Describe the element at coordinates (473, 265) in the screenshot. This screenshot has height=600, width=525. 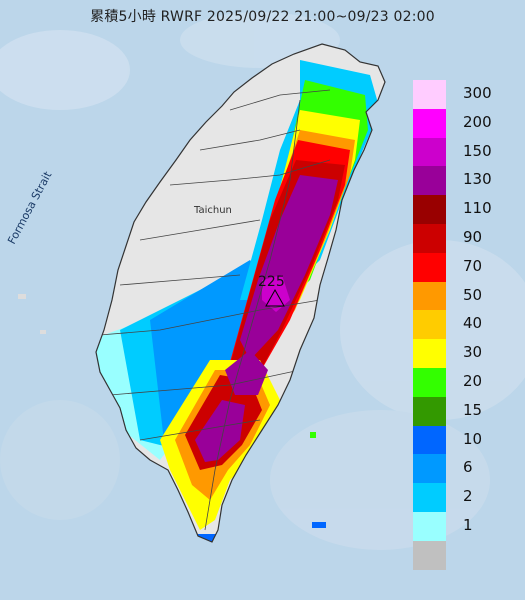
I see `legend-label: 70` at that location.